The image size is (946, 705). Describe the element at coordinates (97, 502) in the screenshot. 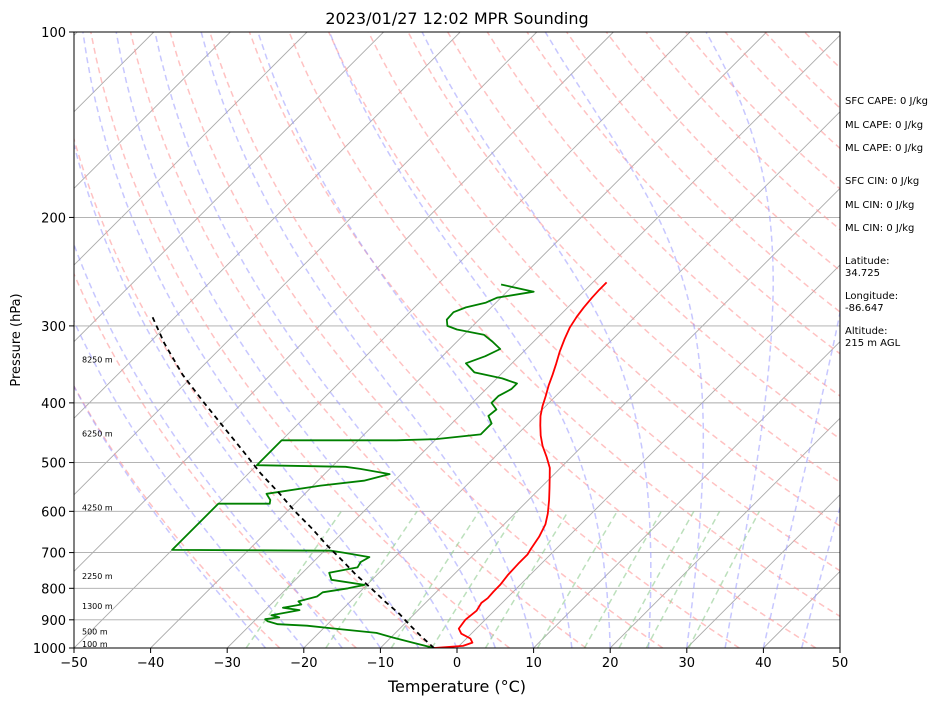

I see `height-annotations: 100 m 500 m 1300 m 2250 m 4250 m 6250 m 8250 m` at that location.